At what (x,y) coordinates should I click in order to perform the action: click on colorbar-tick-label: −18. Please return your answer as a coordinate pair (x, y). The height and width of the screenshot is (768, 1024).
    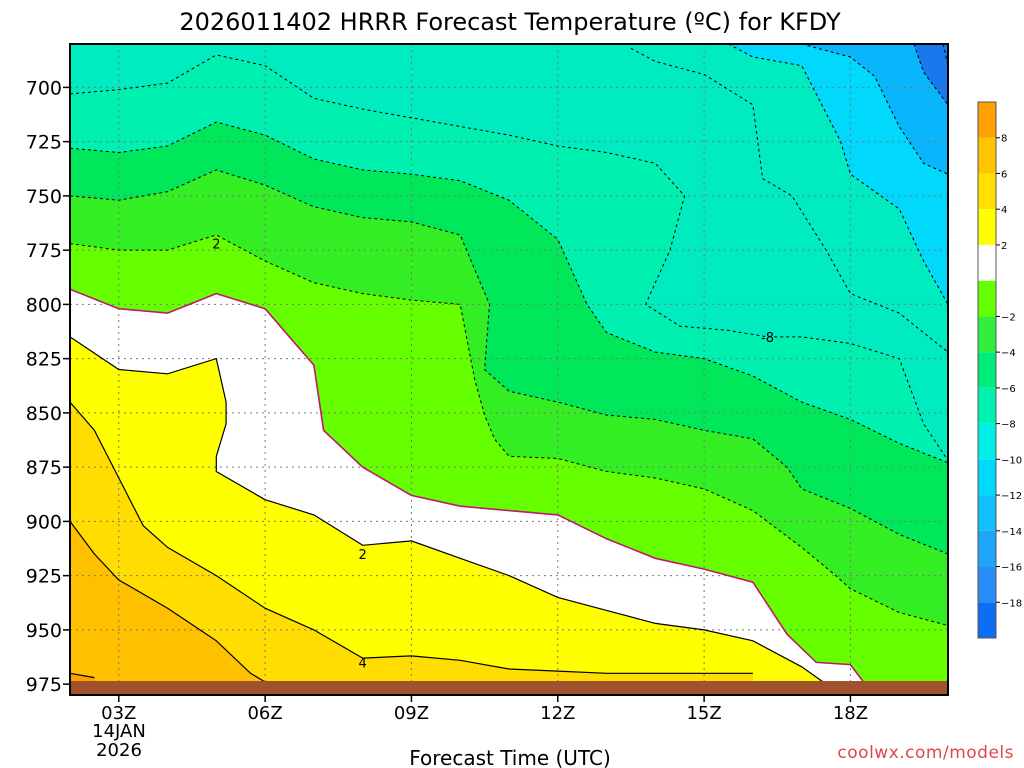
    Looking at the image, I should click on (1011, 603).